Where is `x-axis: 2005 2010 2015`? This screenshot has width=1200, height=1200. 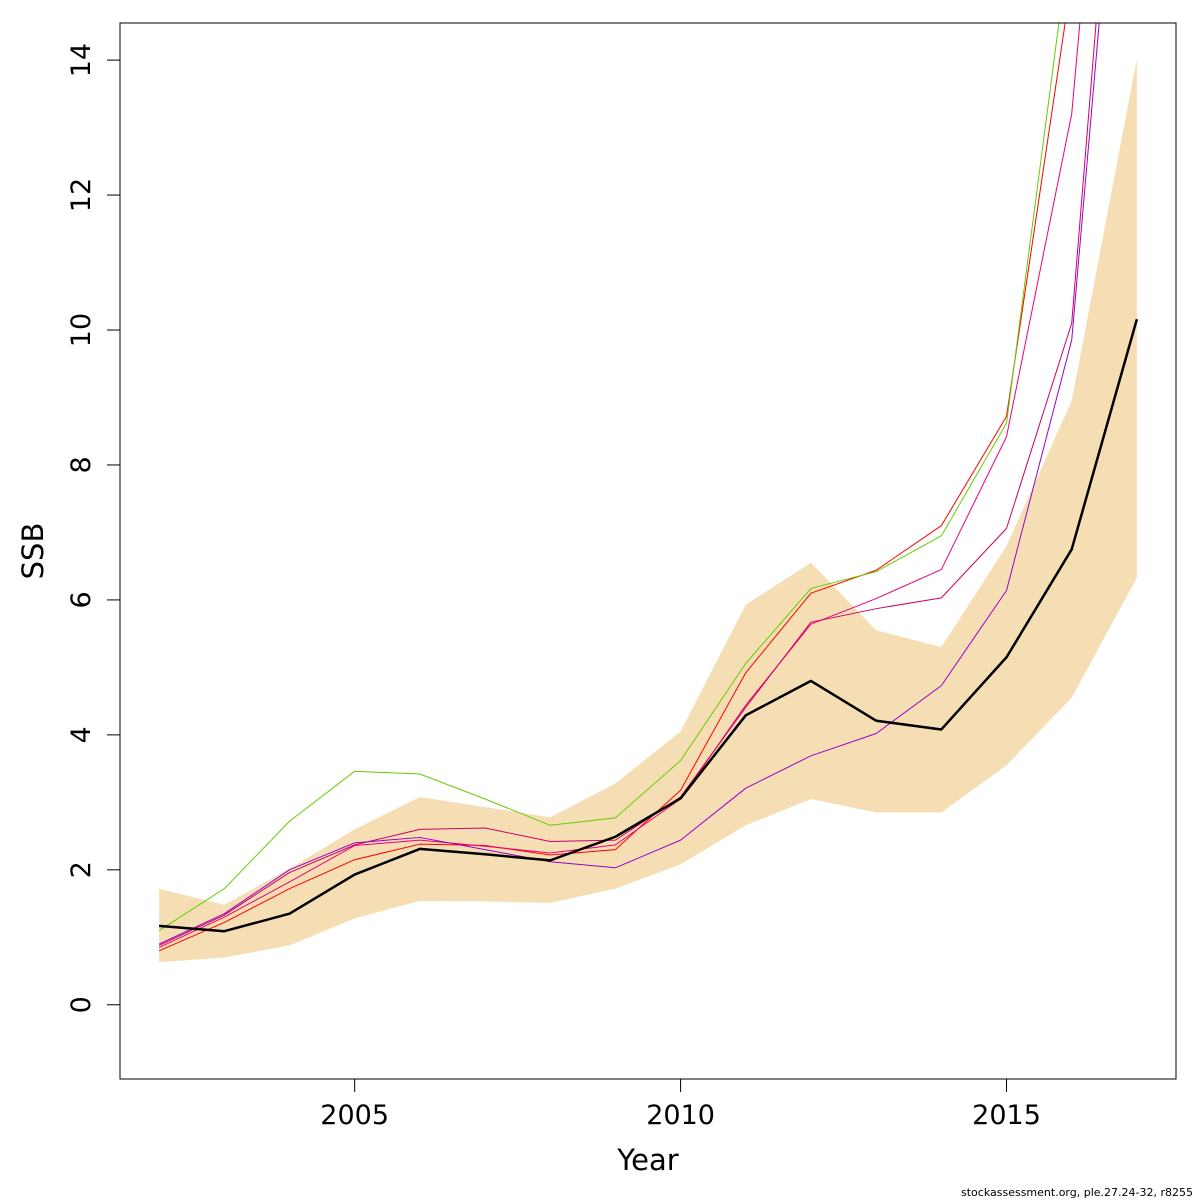 x-axis: 2005 2010 2015 is located at coordinates (680, 1104).